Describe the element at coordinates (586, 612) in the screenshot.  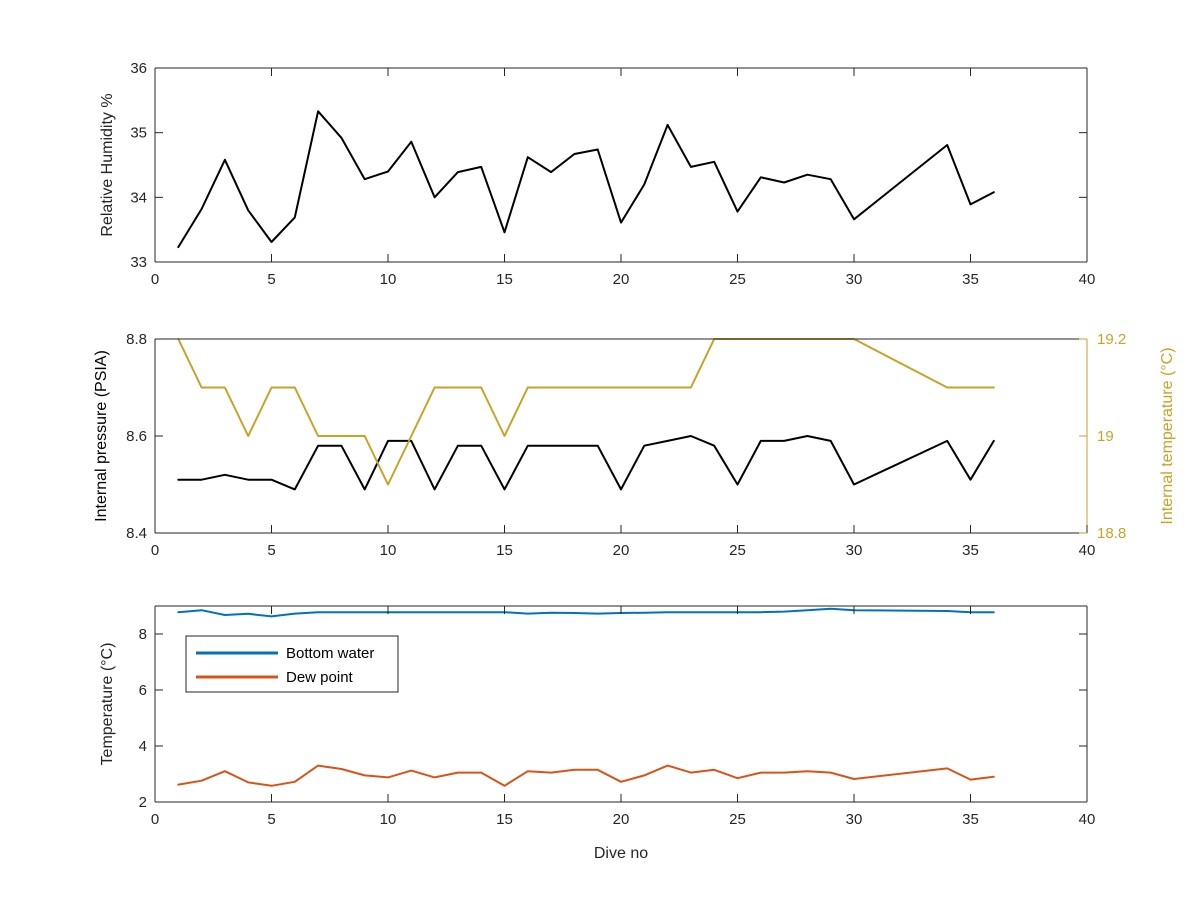
I see `series-line-bottom-water` at that location.